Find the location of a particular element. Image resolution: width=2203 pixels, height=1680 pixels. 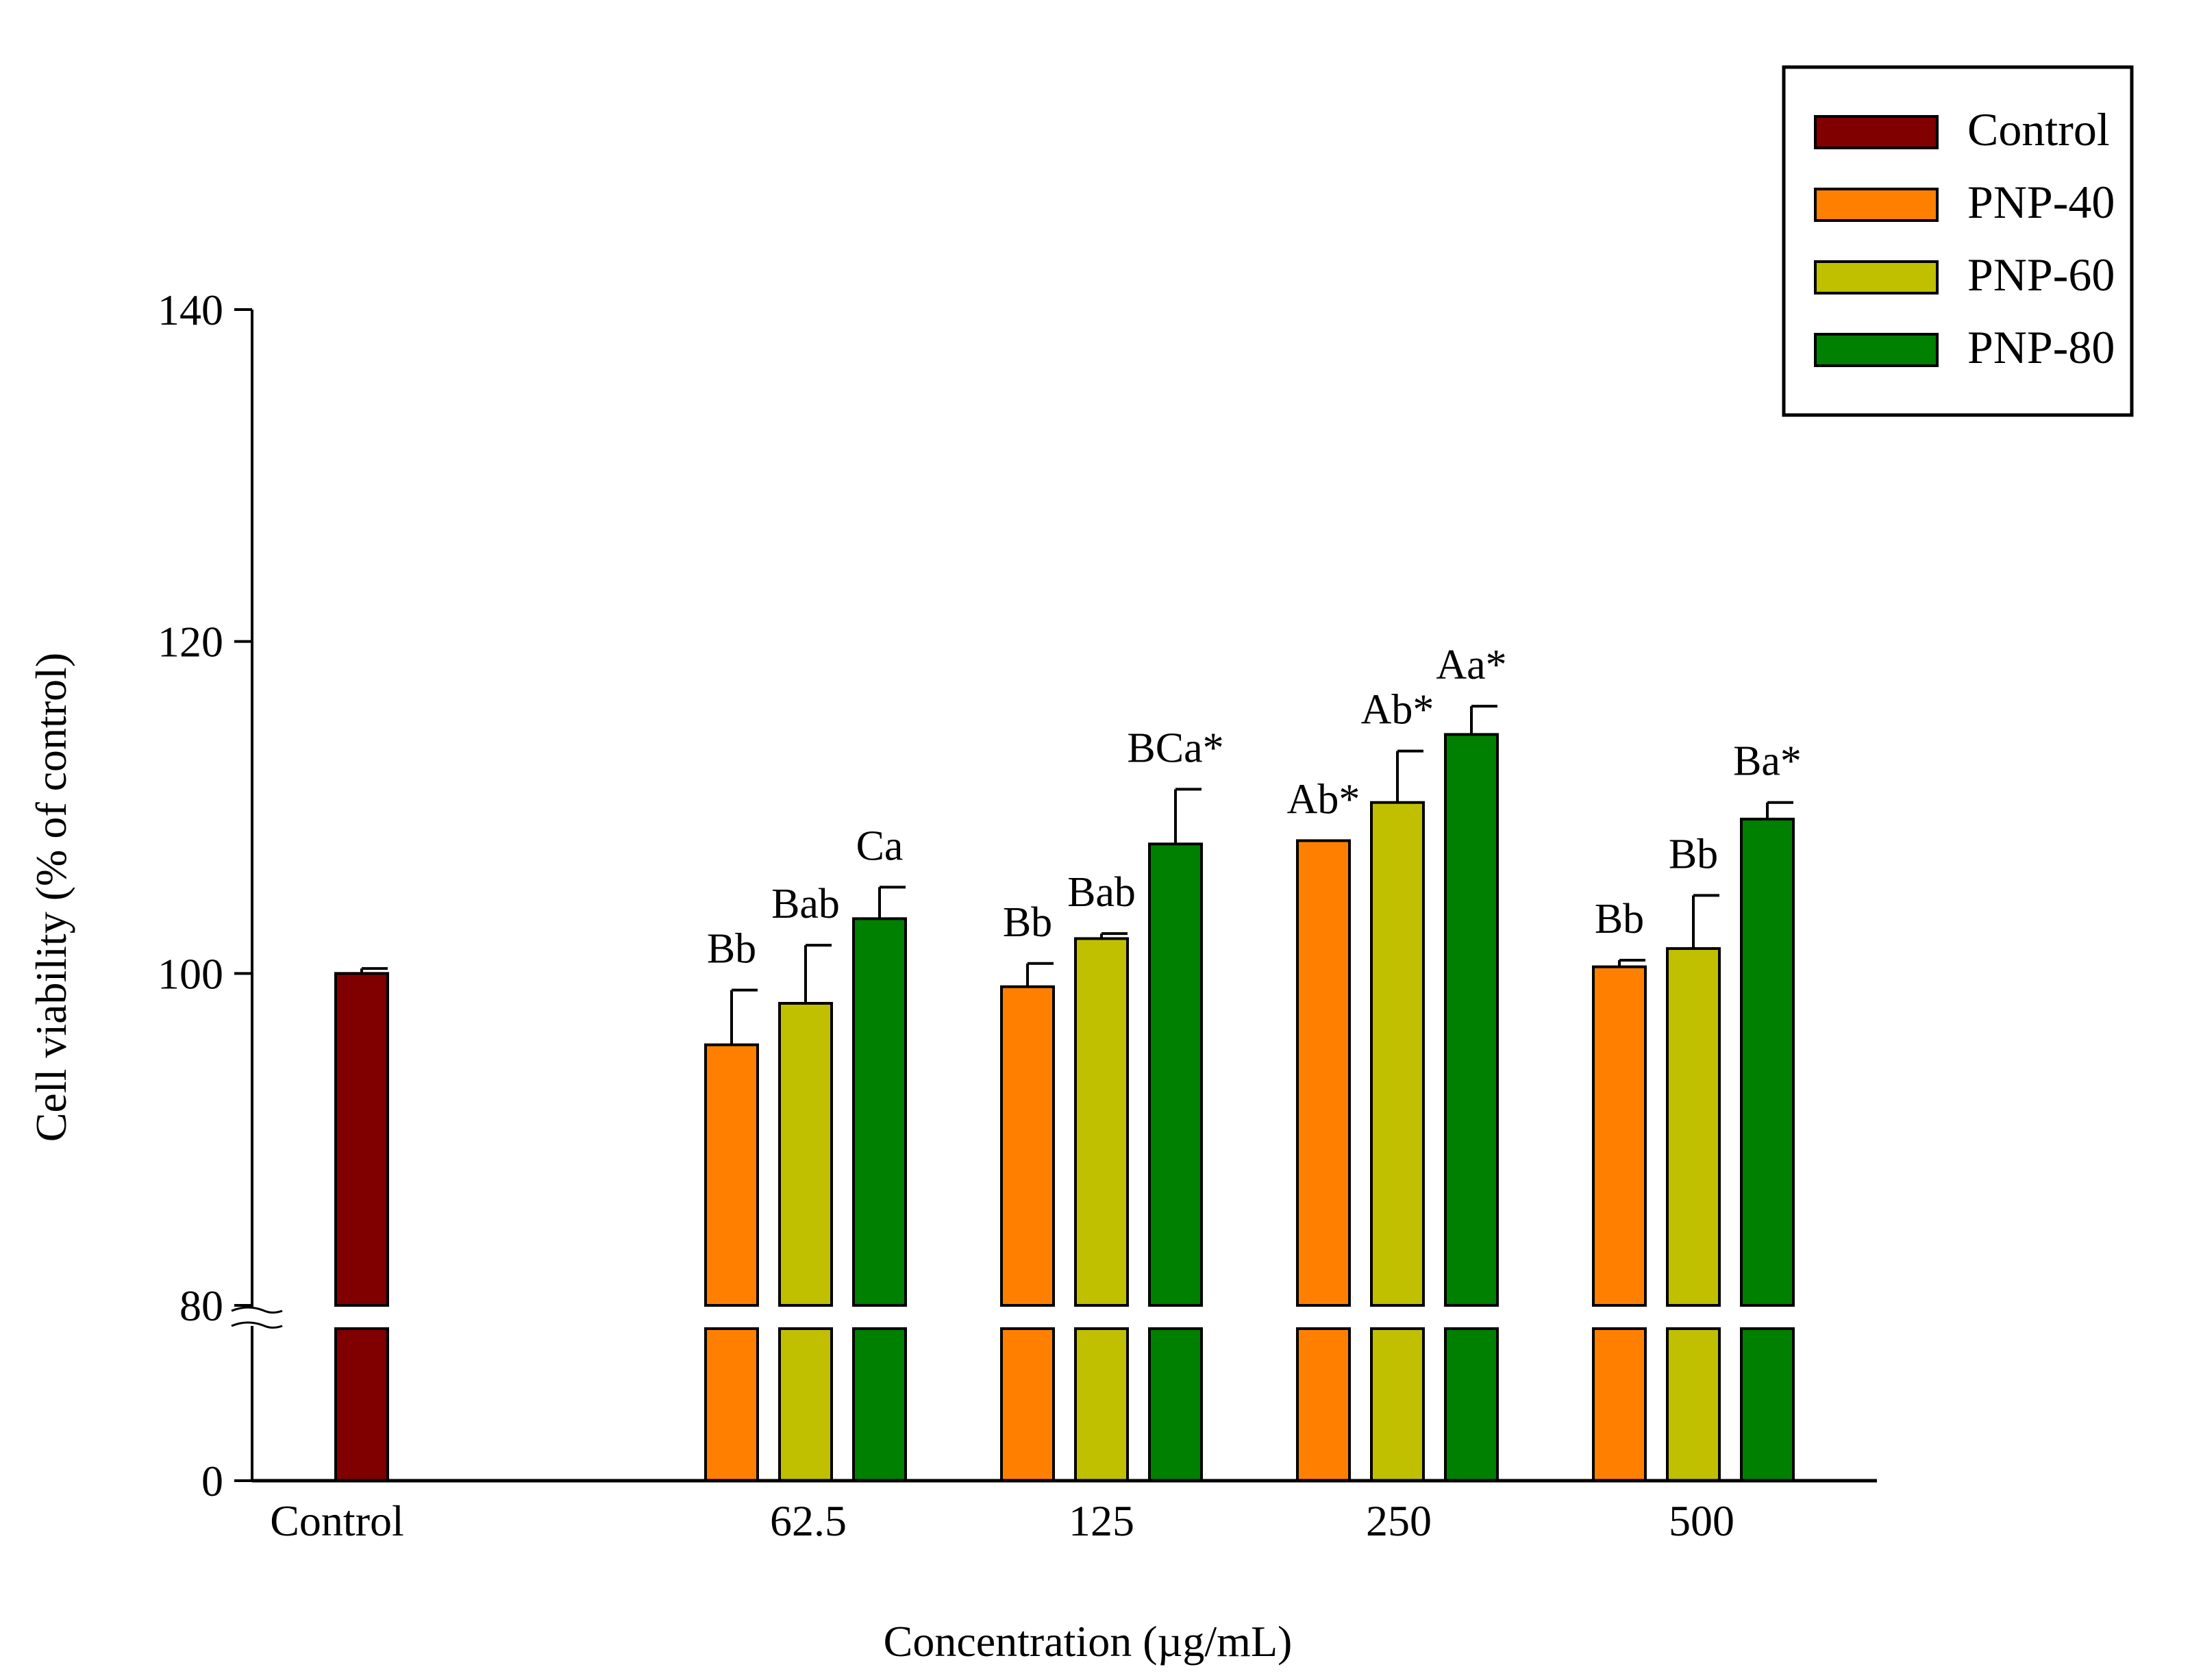

y-tick-label-140: 140 is located at coordinates (190, 310).